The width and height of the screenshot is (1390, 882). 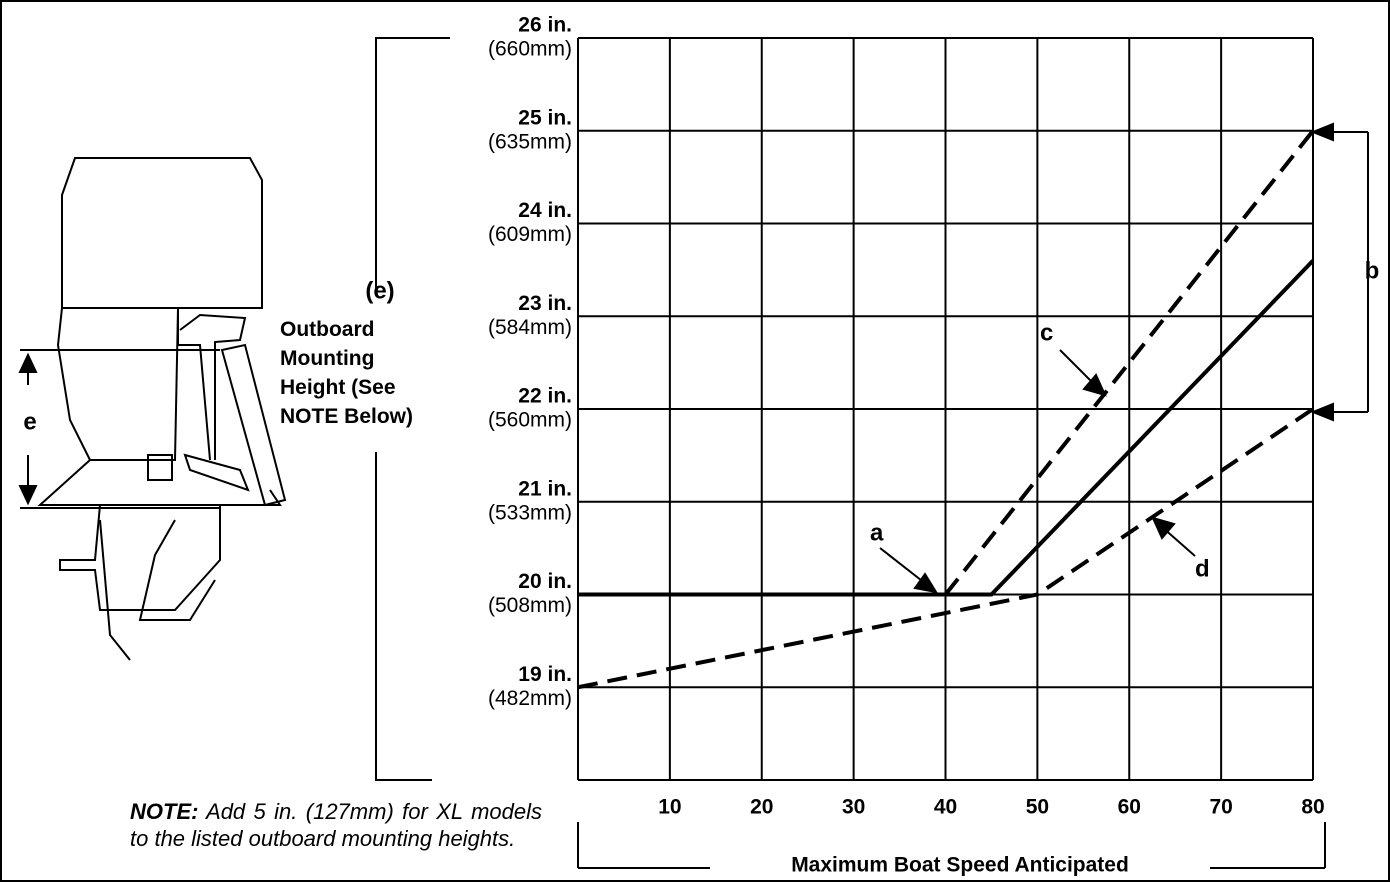 What do you see at coordinates (853, 807) in the screenshot?
I see `x-tick-label: 30` at bounding box center [853, 807].